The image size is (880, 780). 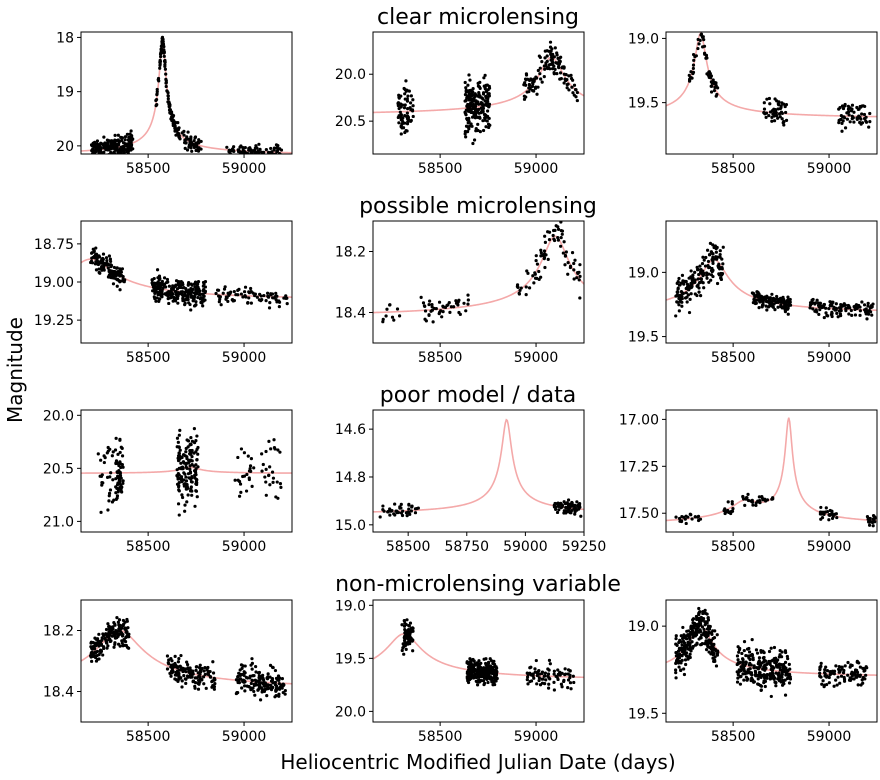 I want to click on y-tick-label: 21.0, so click(x=58, y=522).